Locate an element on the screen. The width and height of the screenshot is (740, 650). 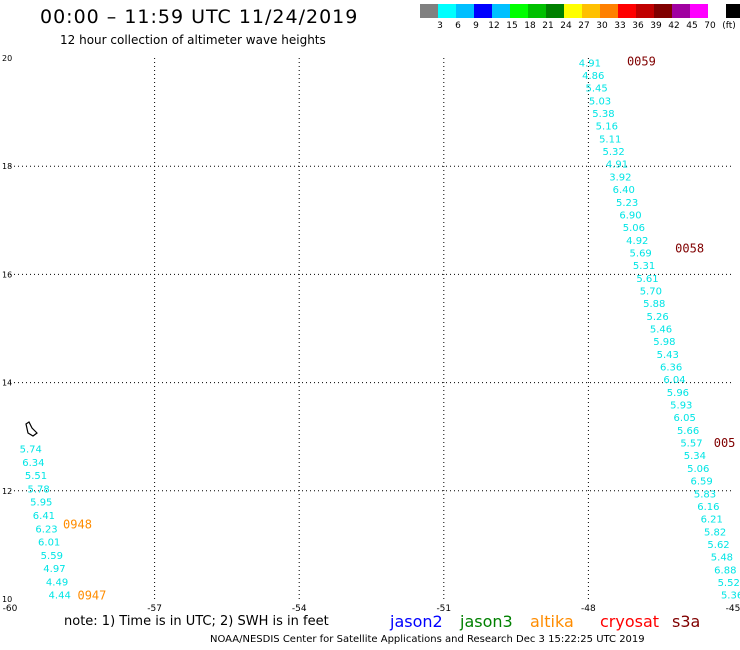
swh-value-east: 4.91 is located at coordinates (617, 165).